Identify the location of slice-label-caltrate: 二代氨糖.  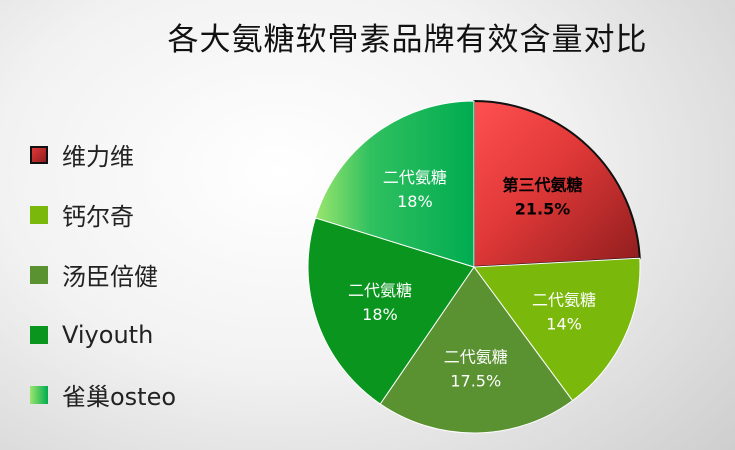
(564, 300).